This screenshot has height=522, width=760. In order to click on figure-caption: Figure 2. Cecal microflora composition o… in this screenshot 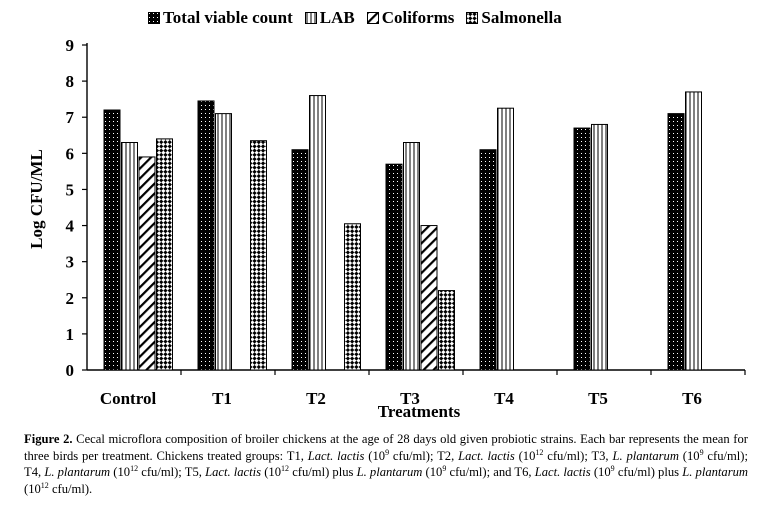, I will do `click(386, 464)`.